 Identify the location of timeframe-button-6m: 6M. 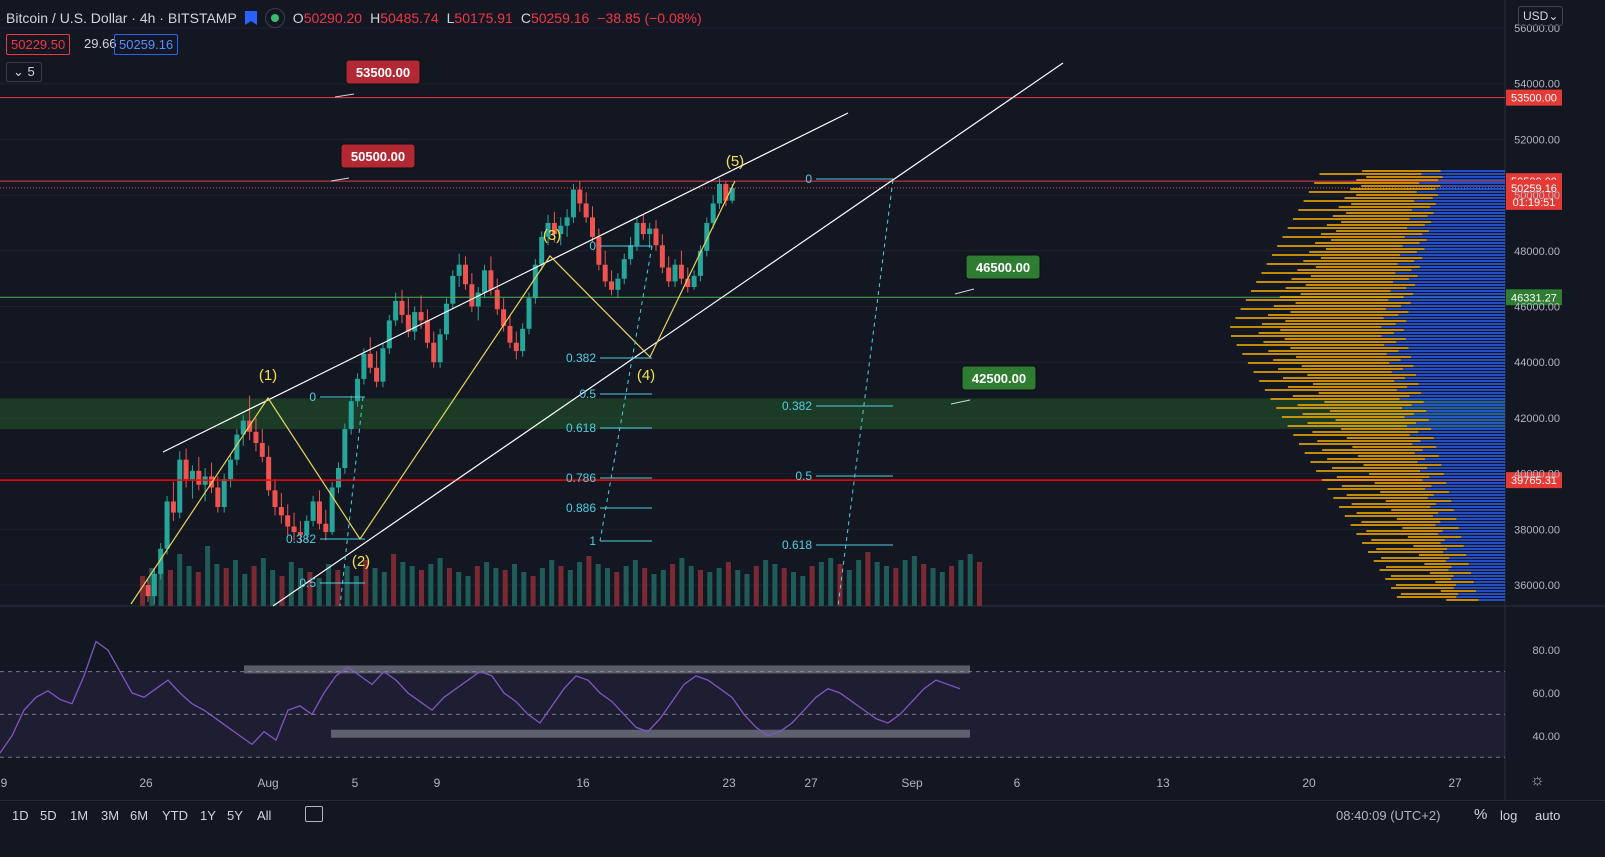
(139, 815).